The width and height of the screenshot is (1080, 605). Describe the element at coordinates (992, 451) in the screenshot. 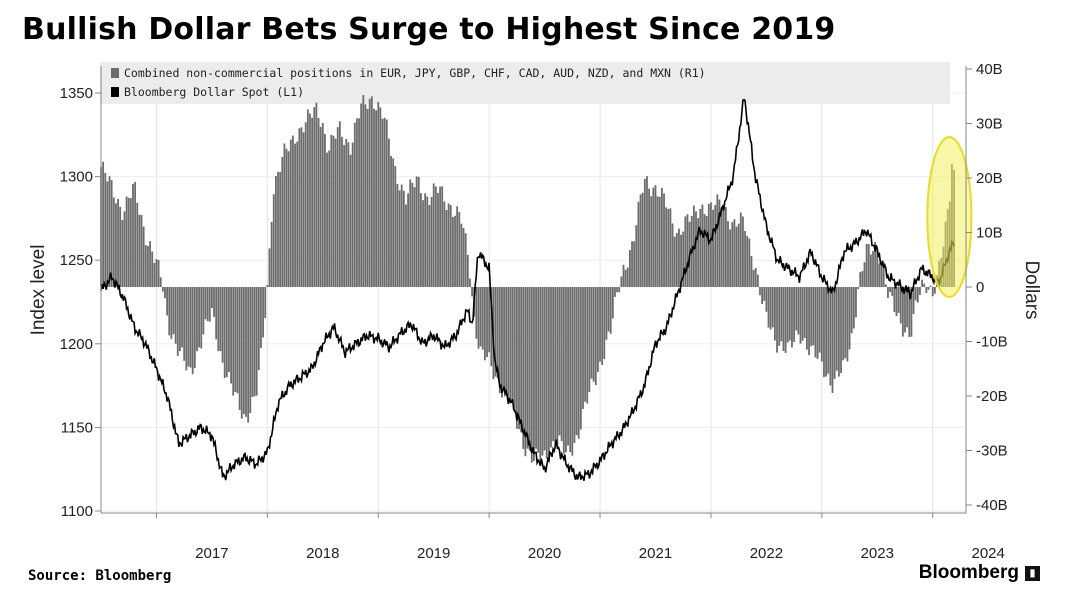

I see `right-tick-label: -30B` at that location.